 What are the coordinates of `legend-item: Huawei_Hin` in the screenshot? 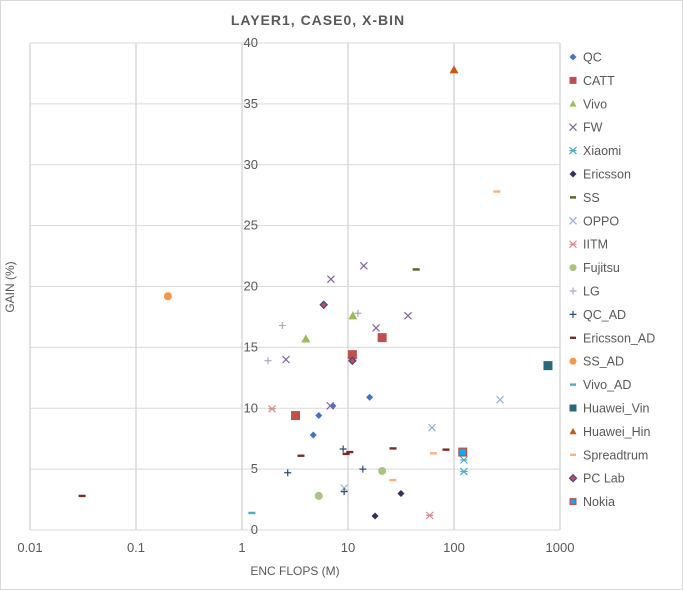 It's located at (610, 432).